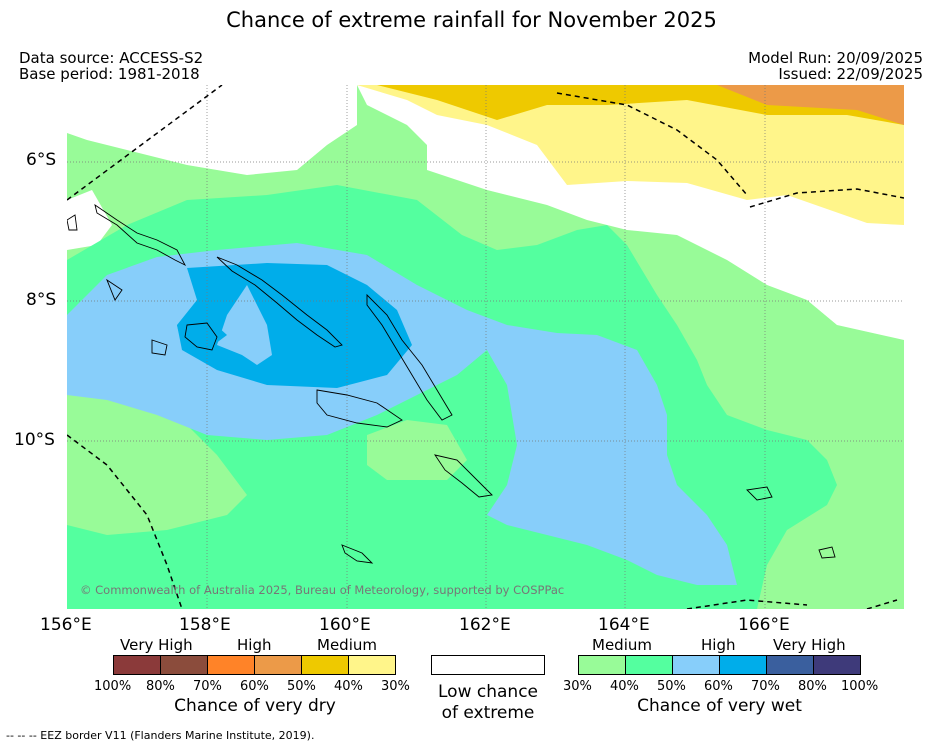 The height and width of the screenshot is (747, 943). I want to click on wet-level-high: High, so click(718, 645).